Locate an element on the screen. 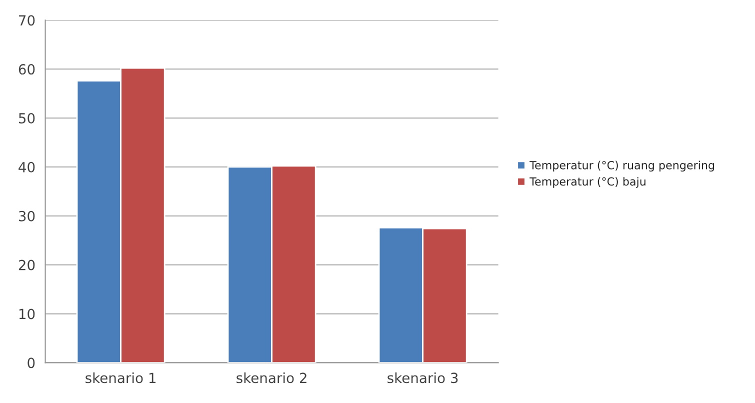  y-tick-label: 70 is located at coordinates (27, 20).